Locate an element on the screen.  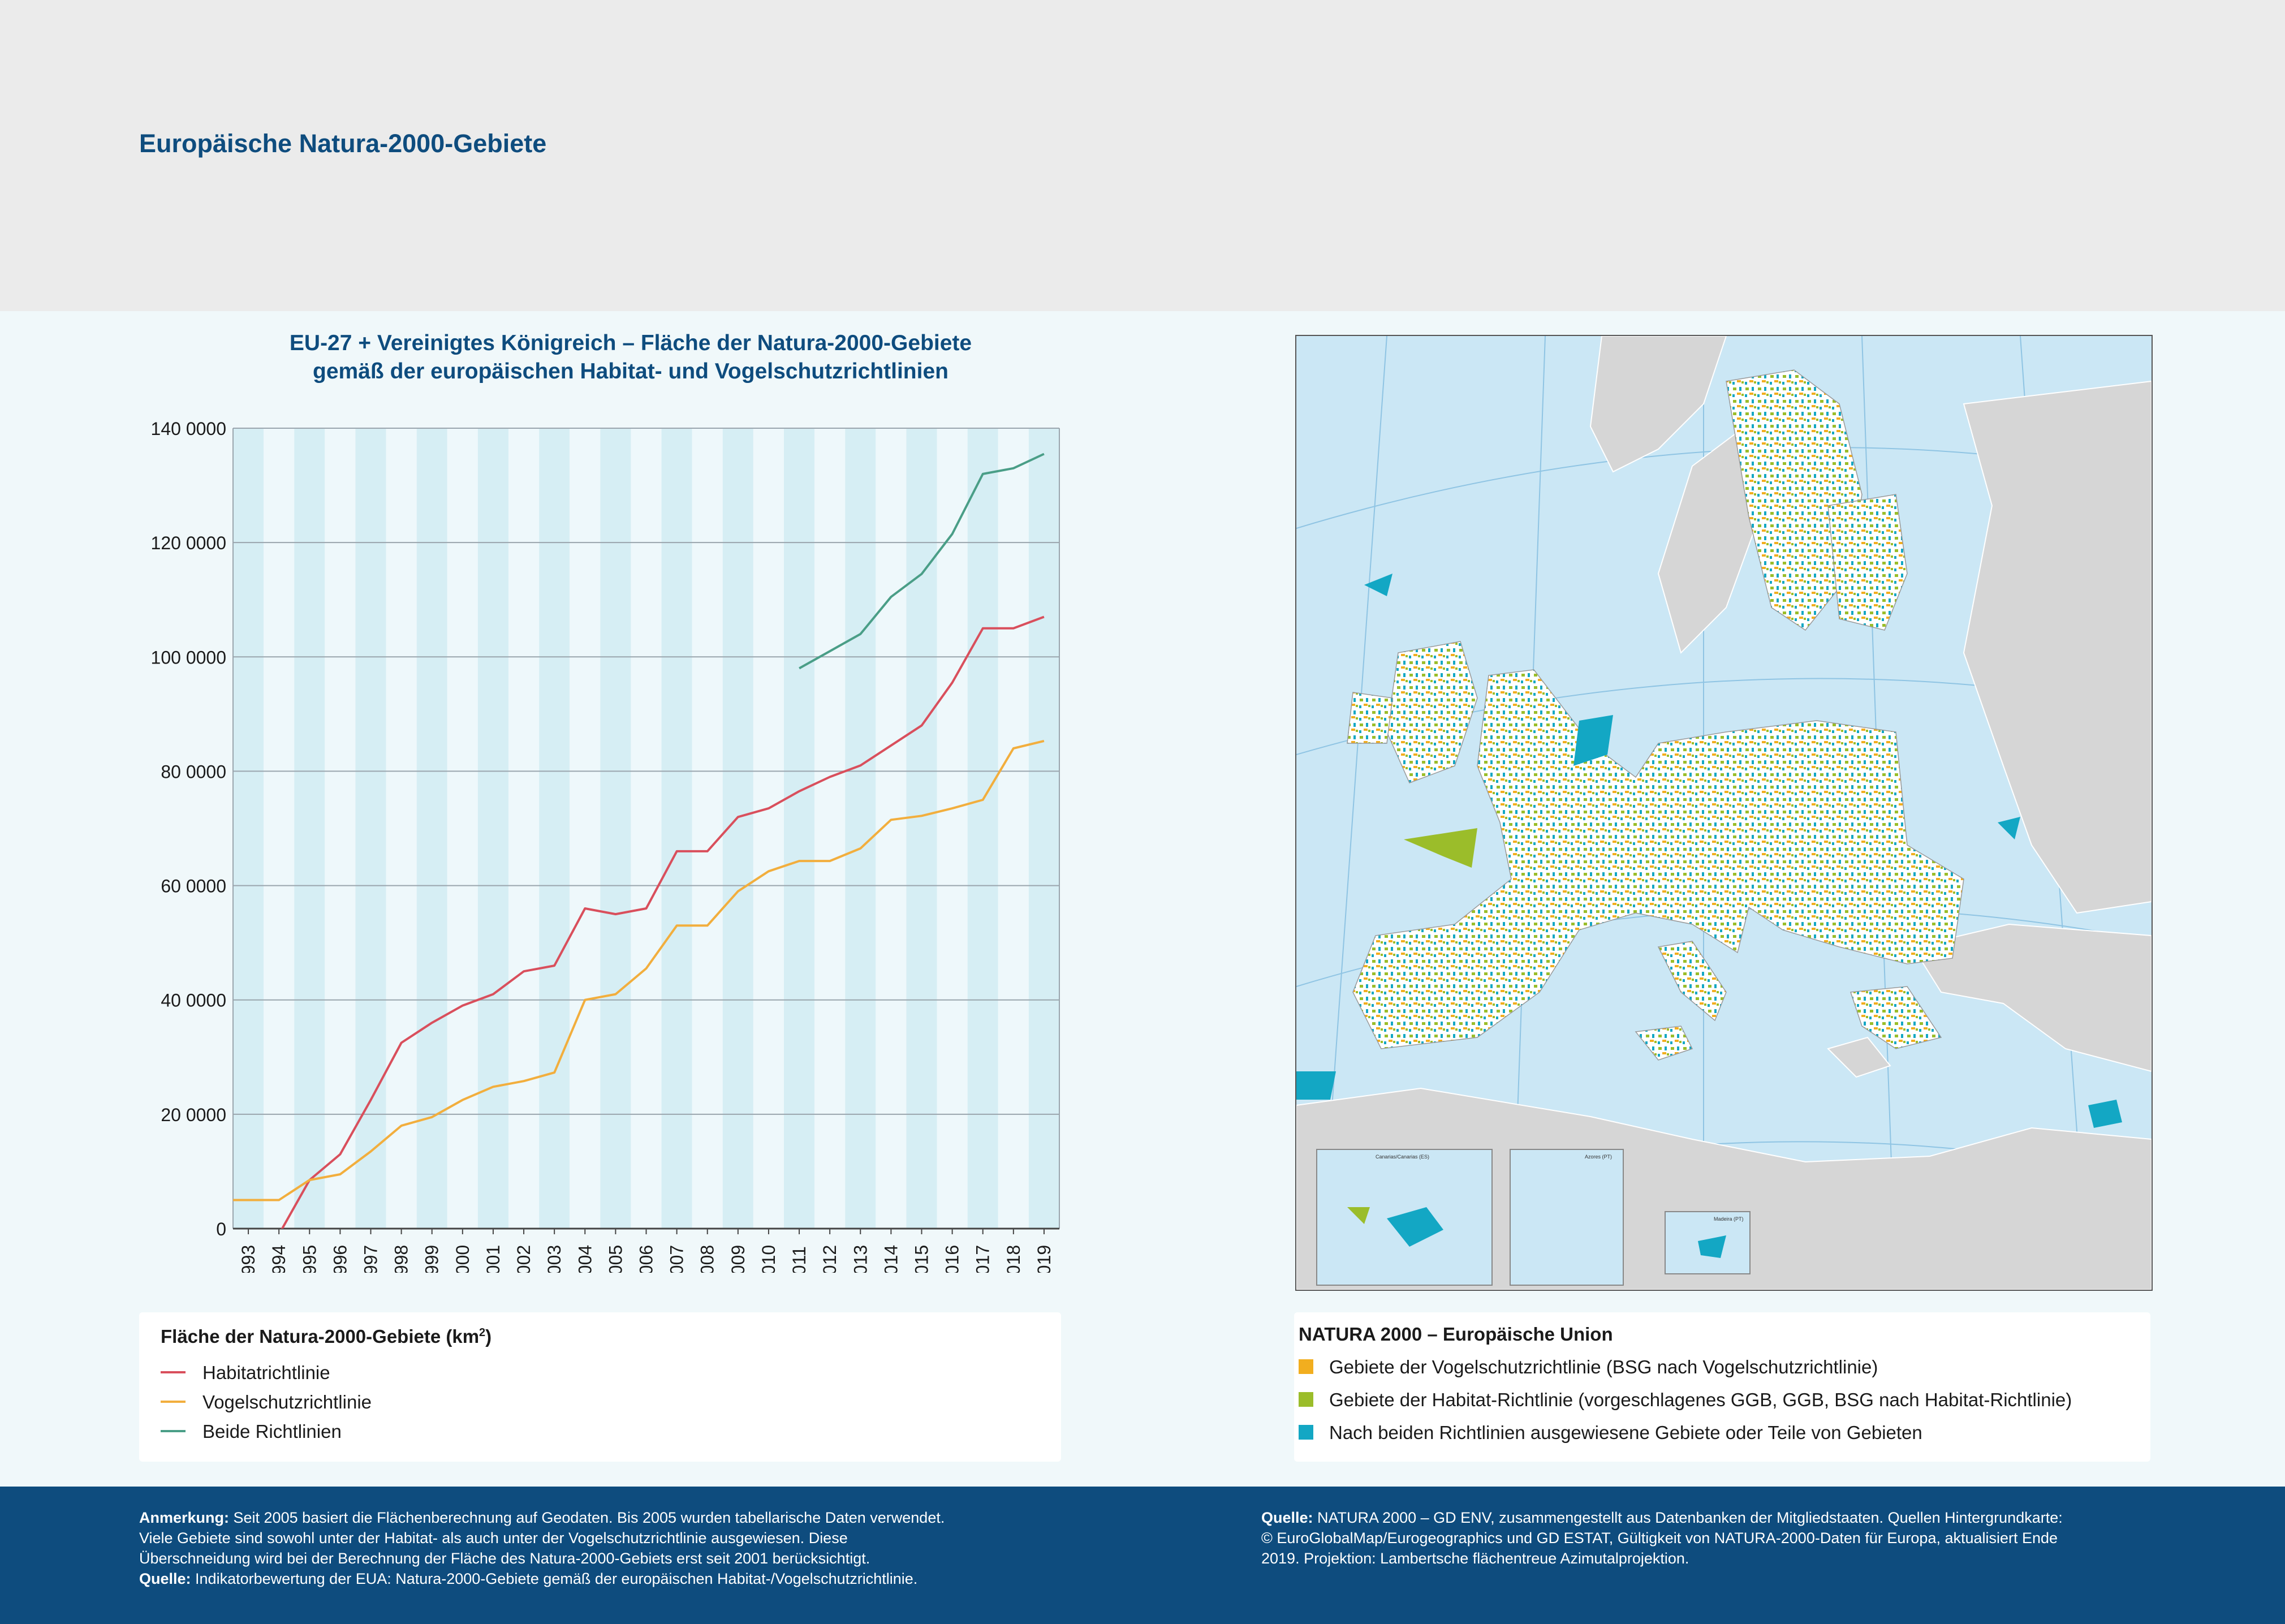
y-tick-label: 40 0000 is located at coordinates (193, 1000).